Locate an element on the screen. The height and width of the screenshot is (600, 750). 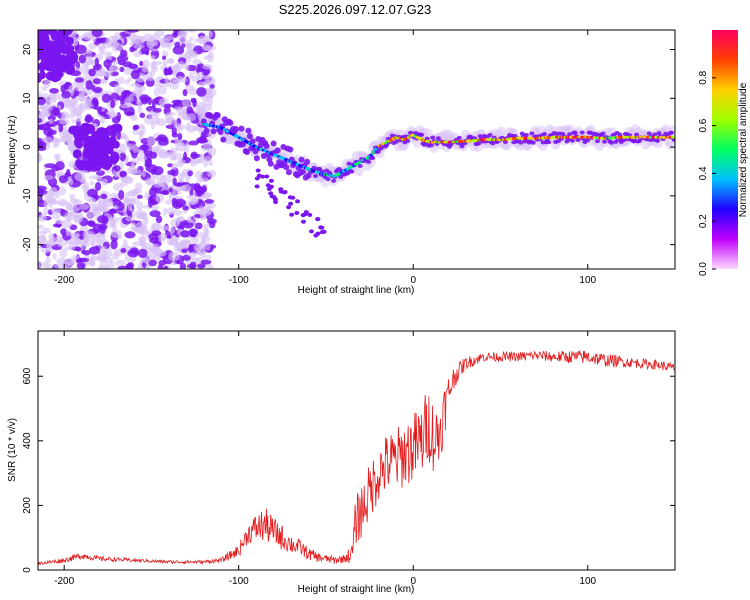
snr-y-label: SNR (10 * v/v) is located at coordinates (12, 450).